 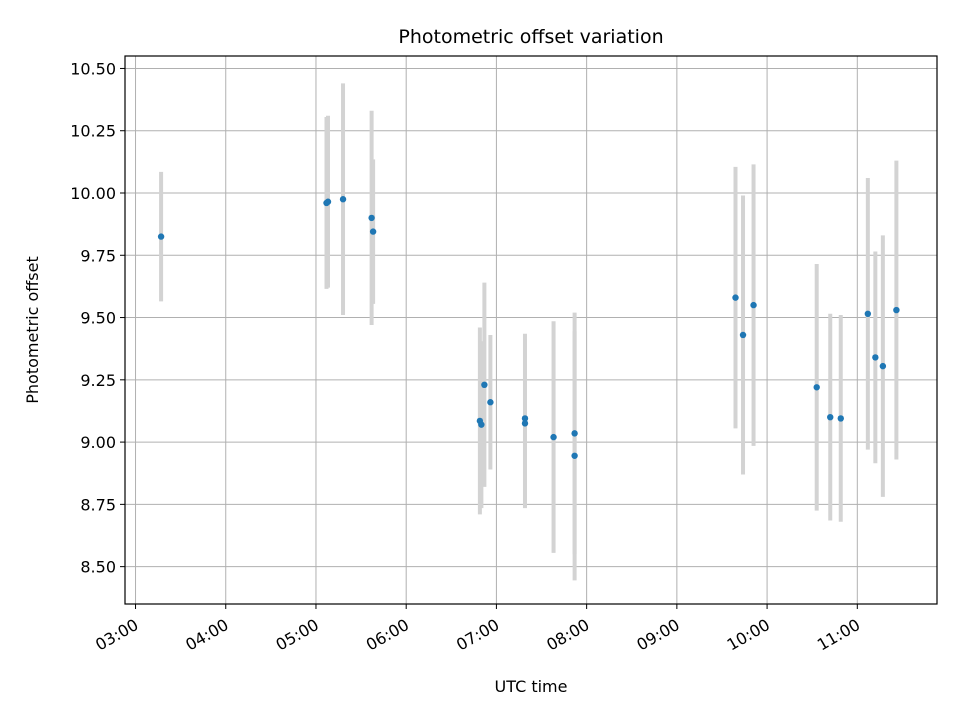 I want to click on x-axis-label: UTC time, so click(x=531, y=686).